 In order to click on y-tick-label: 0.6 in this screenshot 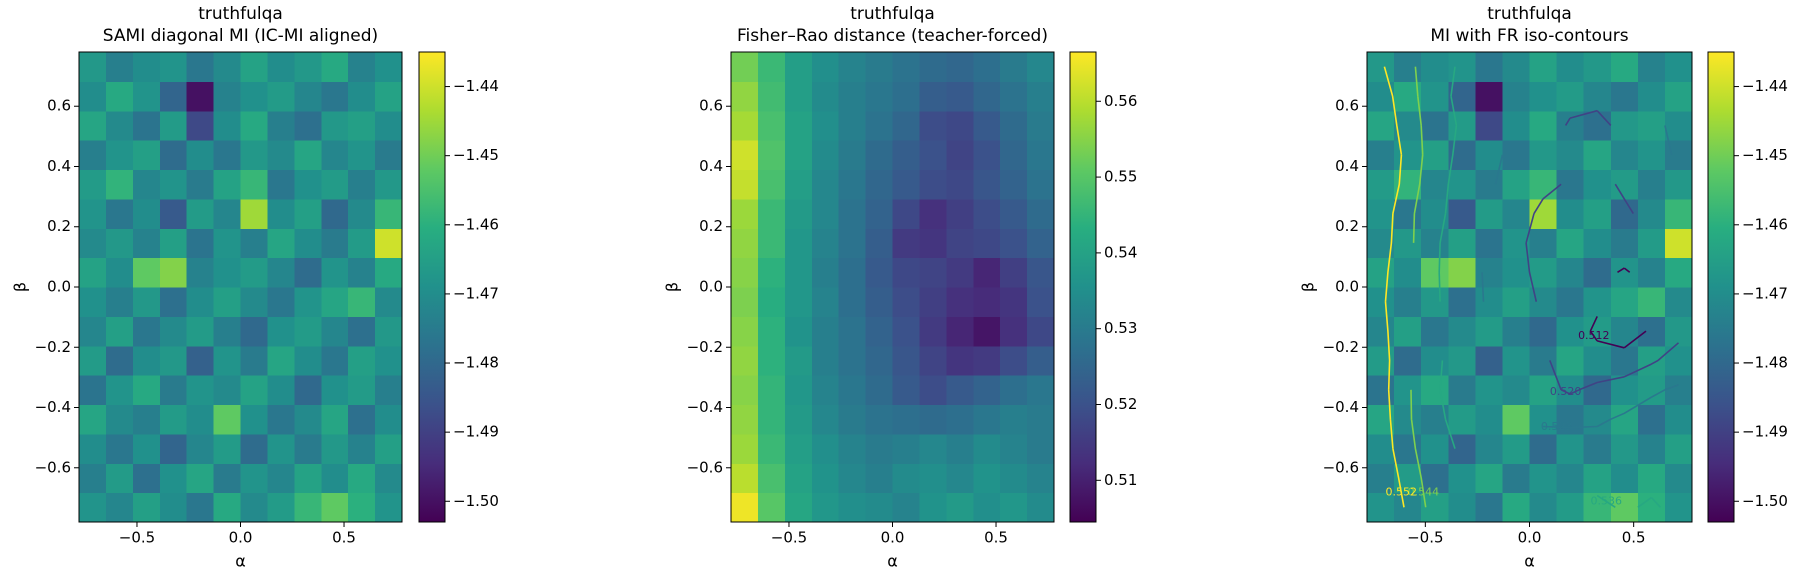, I will do `click(711, 106)`.